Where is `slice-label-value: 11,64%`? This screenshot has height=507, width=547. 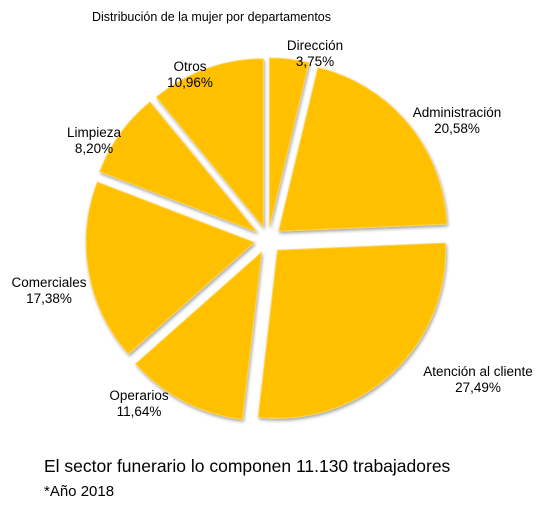 slice-label-value: 11,64% is located at coordinates (139, 411).